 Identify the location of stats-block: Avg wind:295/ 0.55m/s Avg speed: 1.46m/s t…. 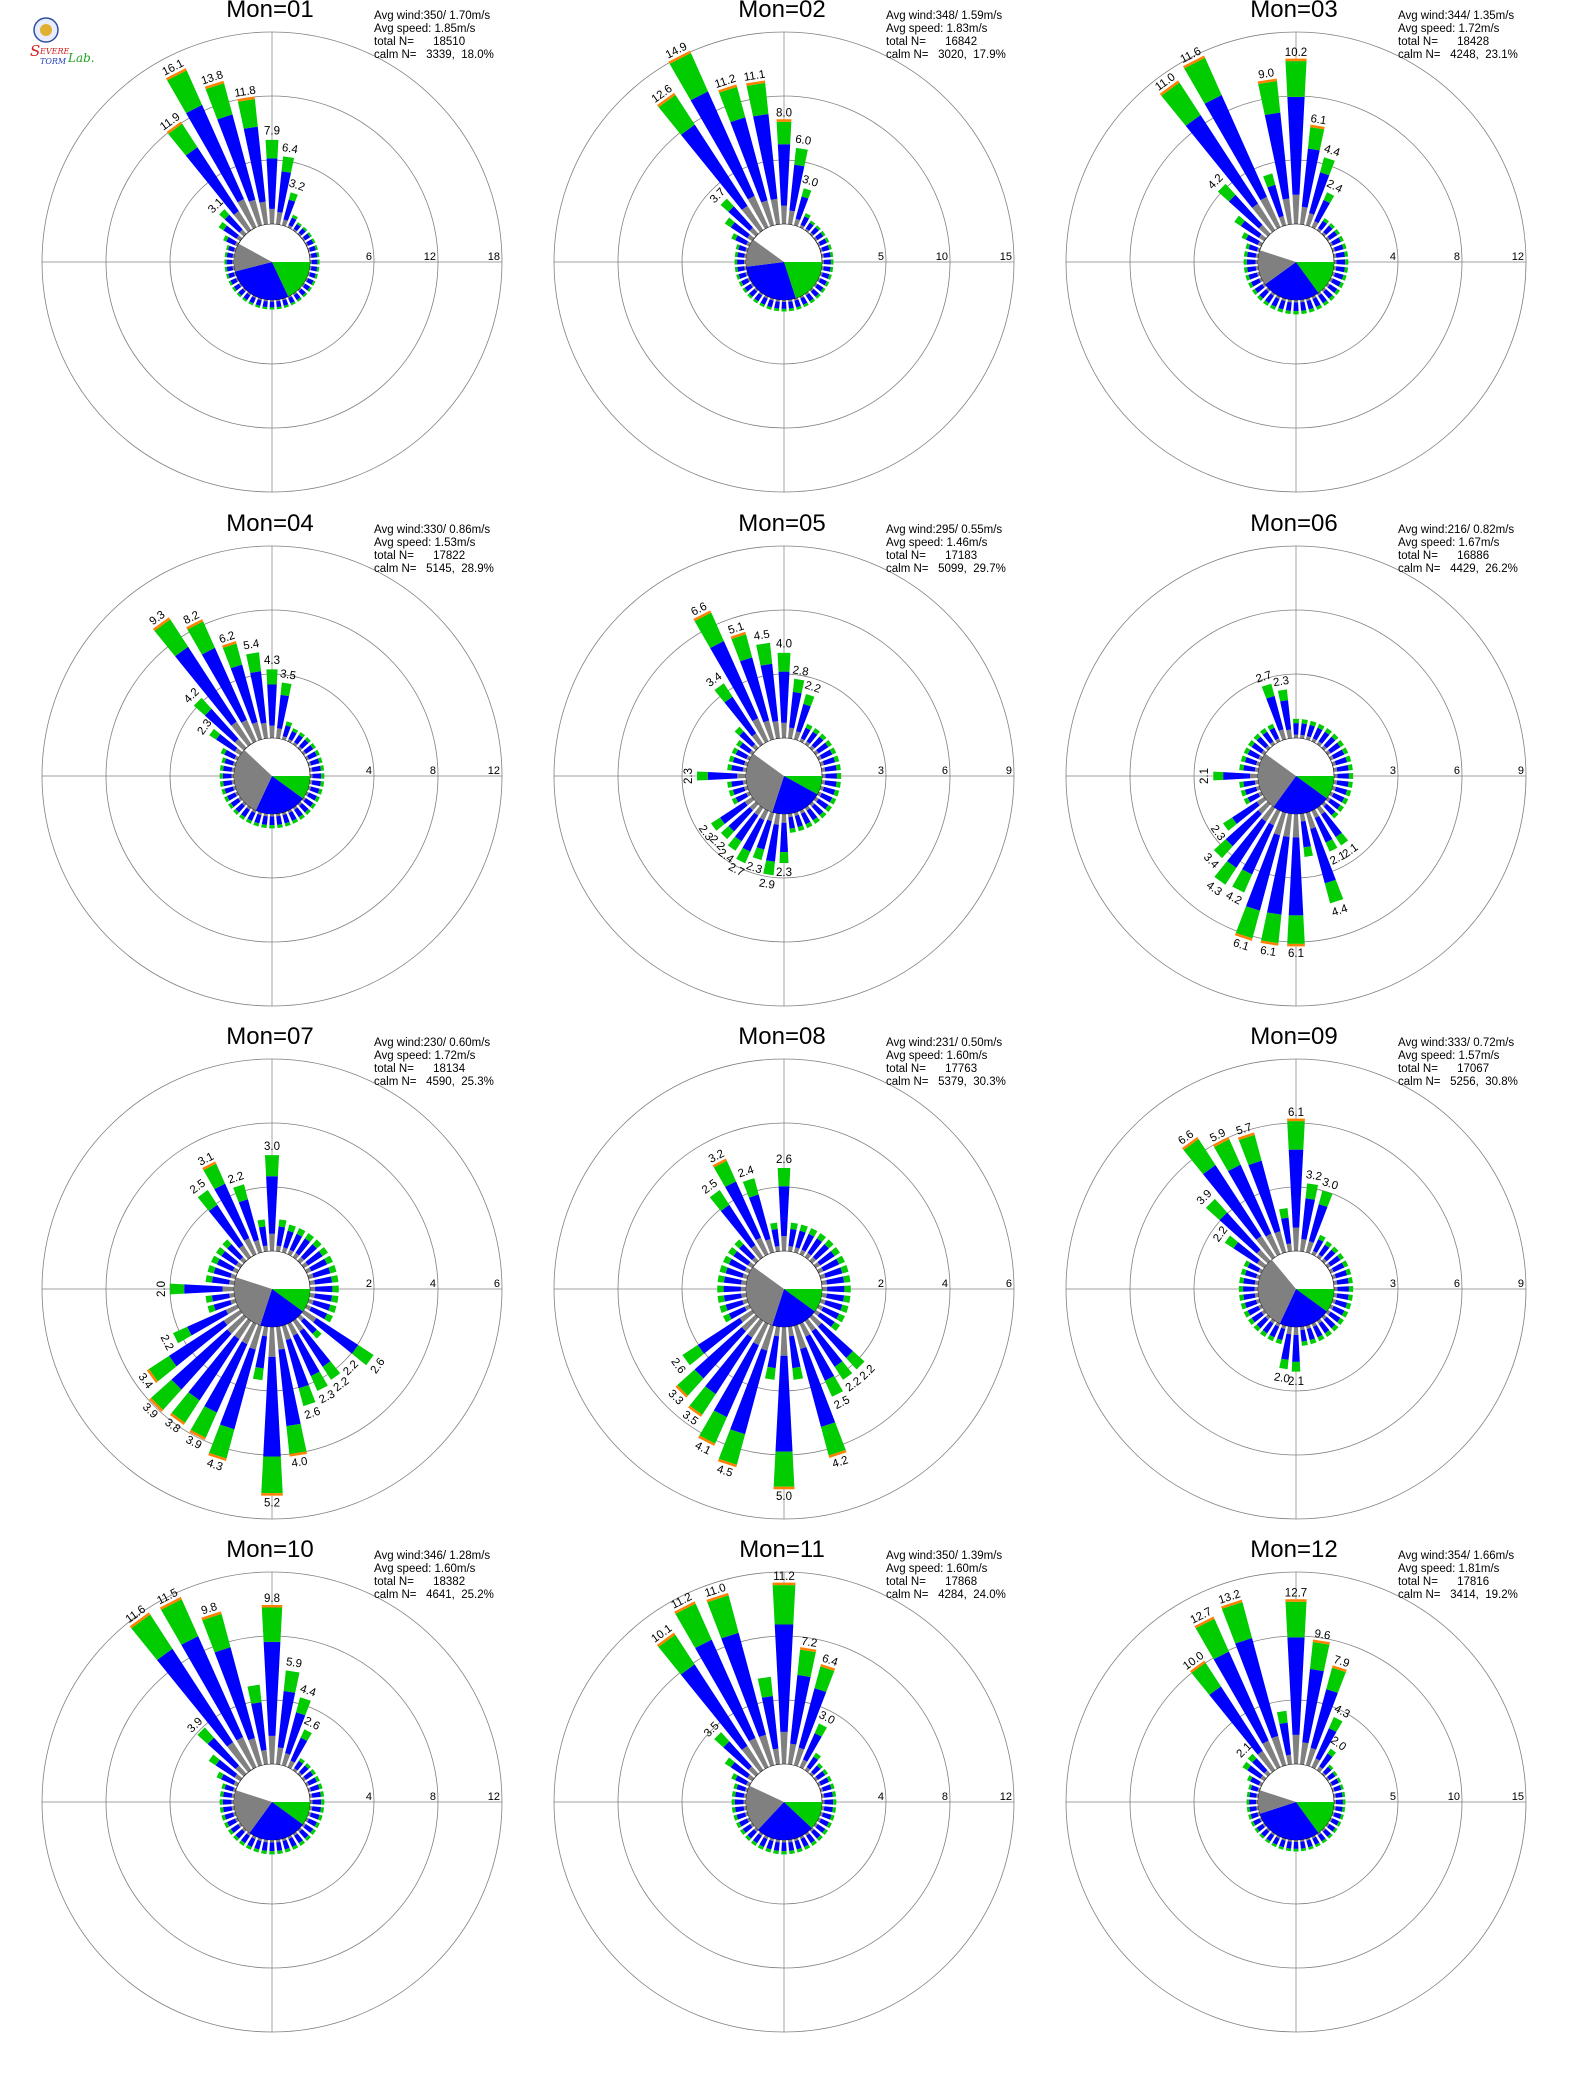
(946, 550).